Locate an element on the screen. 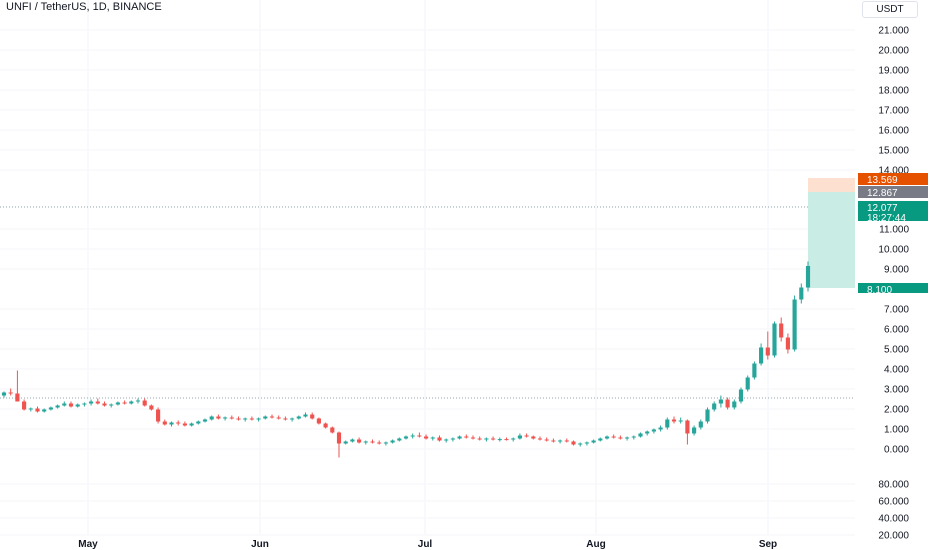 Image resolution: width=932 pixels, height=550 pixels. price-tick-label: 80.000 is located at coordinates (893, 485).